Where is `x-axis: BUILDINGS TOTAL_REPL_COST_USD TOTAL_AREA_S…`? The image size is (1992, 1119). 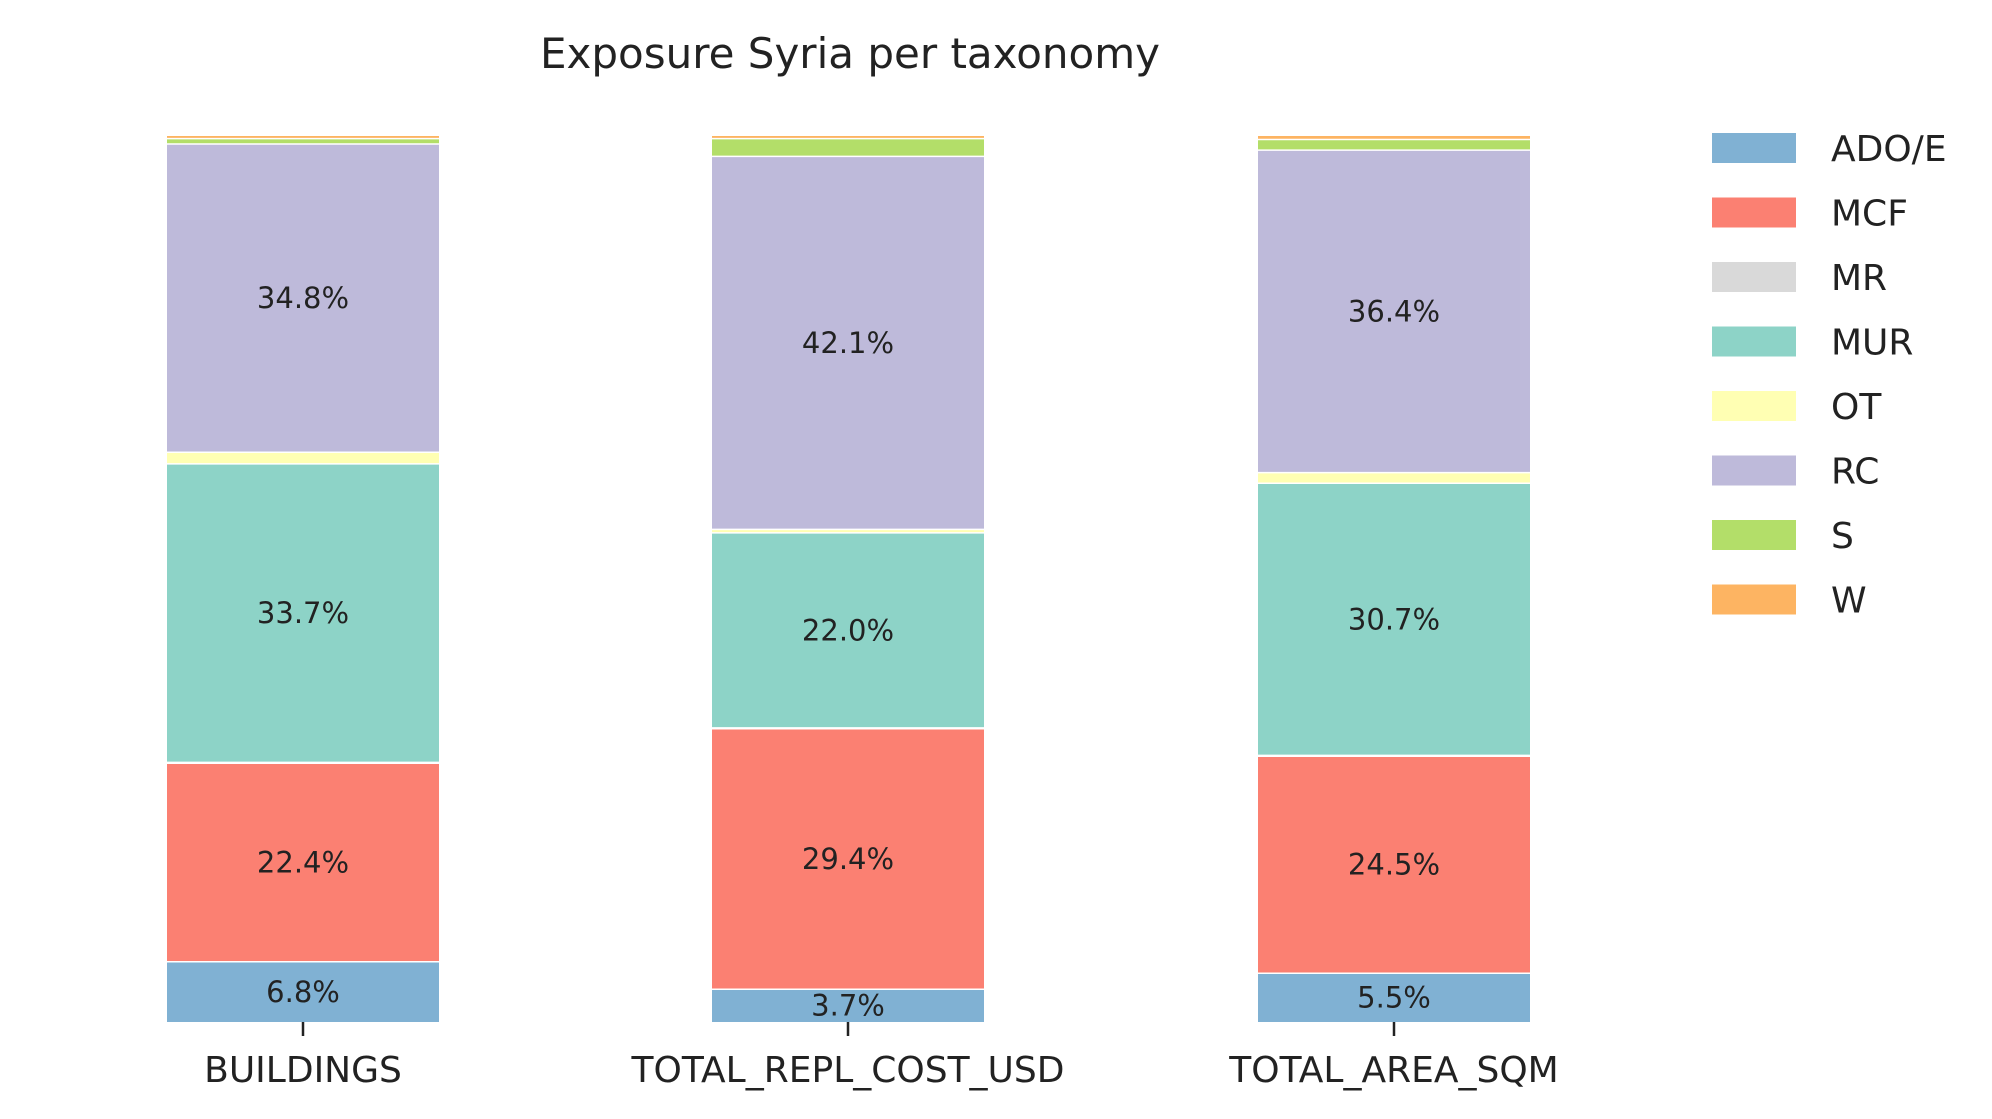 x-axis: BUILDINGS TOTAL_REPL_COST_USD TOTAL_AREA_S… is located at coordinates (881, 1056).